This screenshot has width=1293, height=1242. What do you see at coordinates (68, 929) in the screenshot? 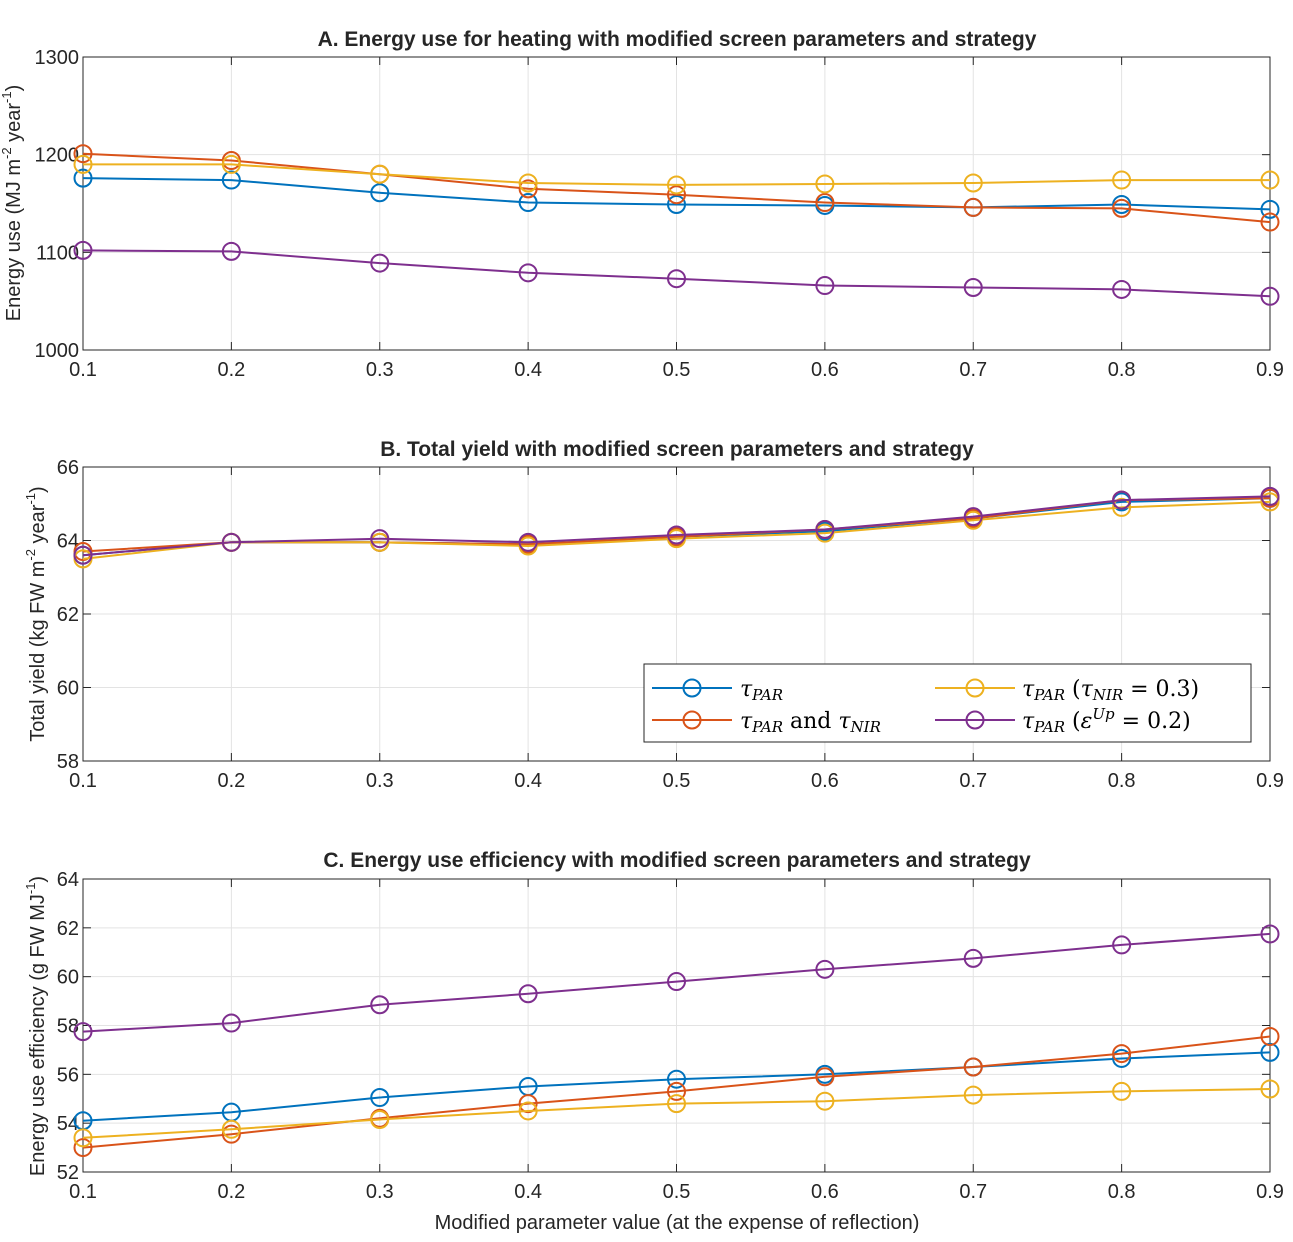
I see `panel-c-y-tick-label: 62` at bounding box center [68, 929].